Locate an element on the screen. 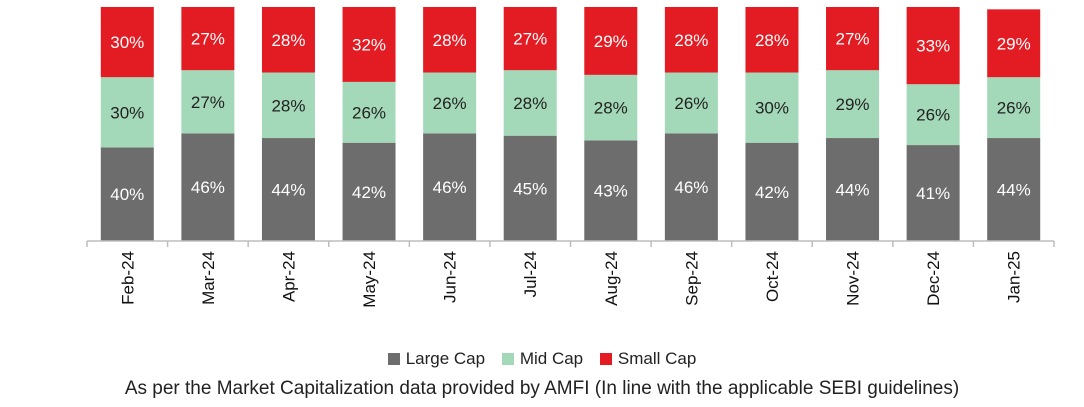 The width and height of the screenshot is (1084, 407). data-label-large-cap-dec-24: 41% is located at coordinates (933, 193).